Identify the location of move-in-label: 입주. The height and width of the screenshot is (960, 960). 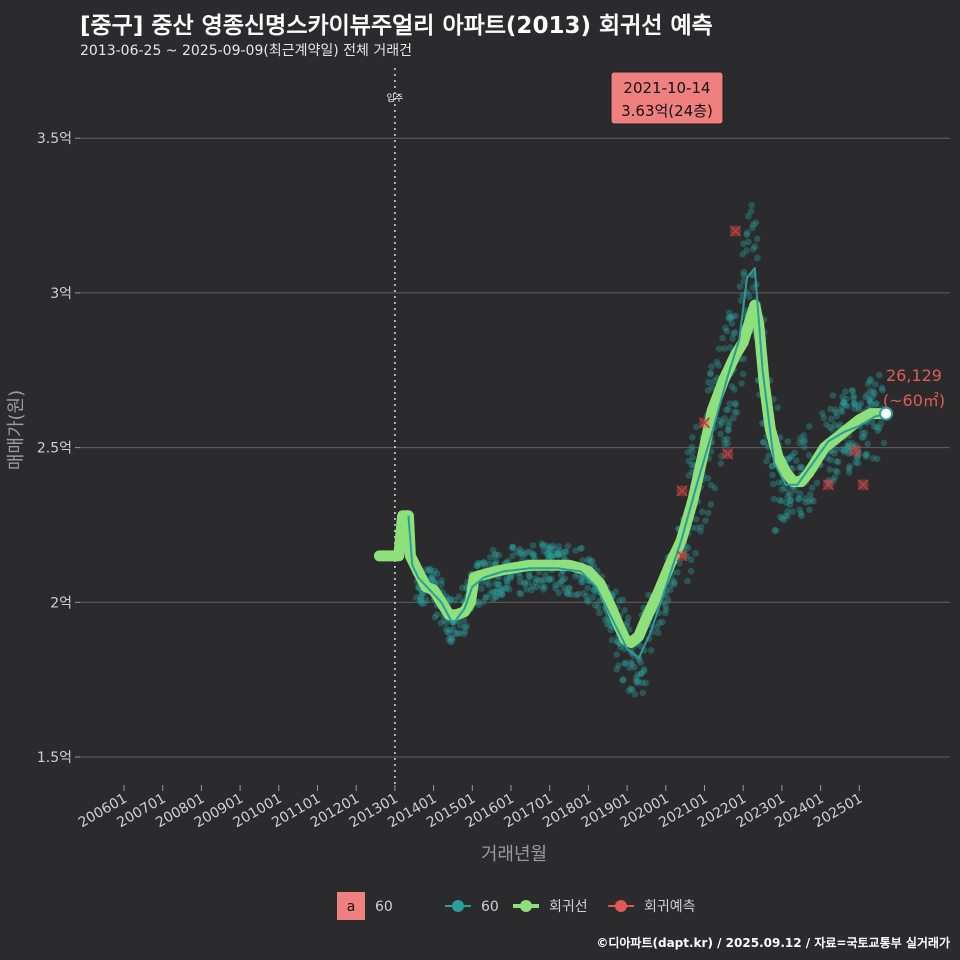
(395, 98).